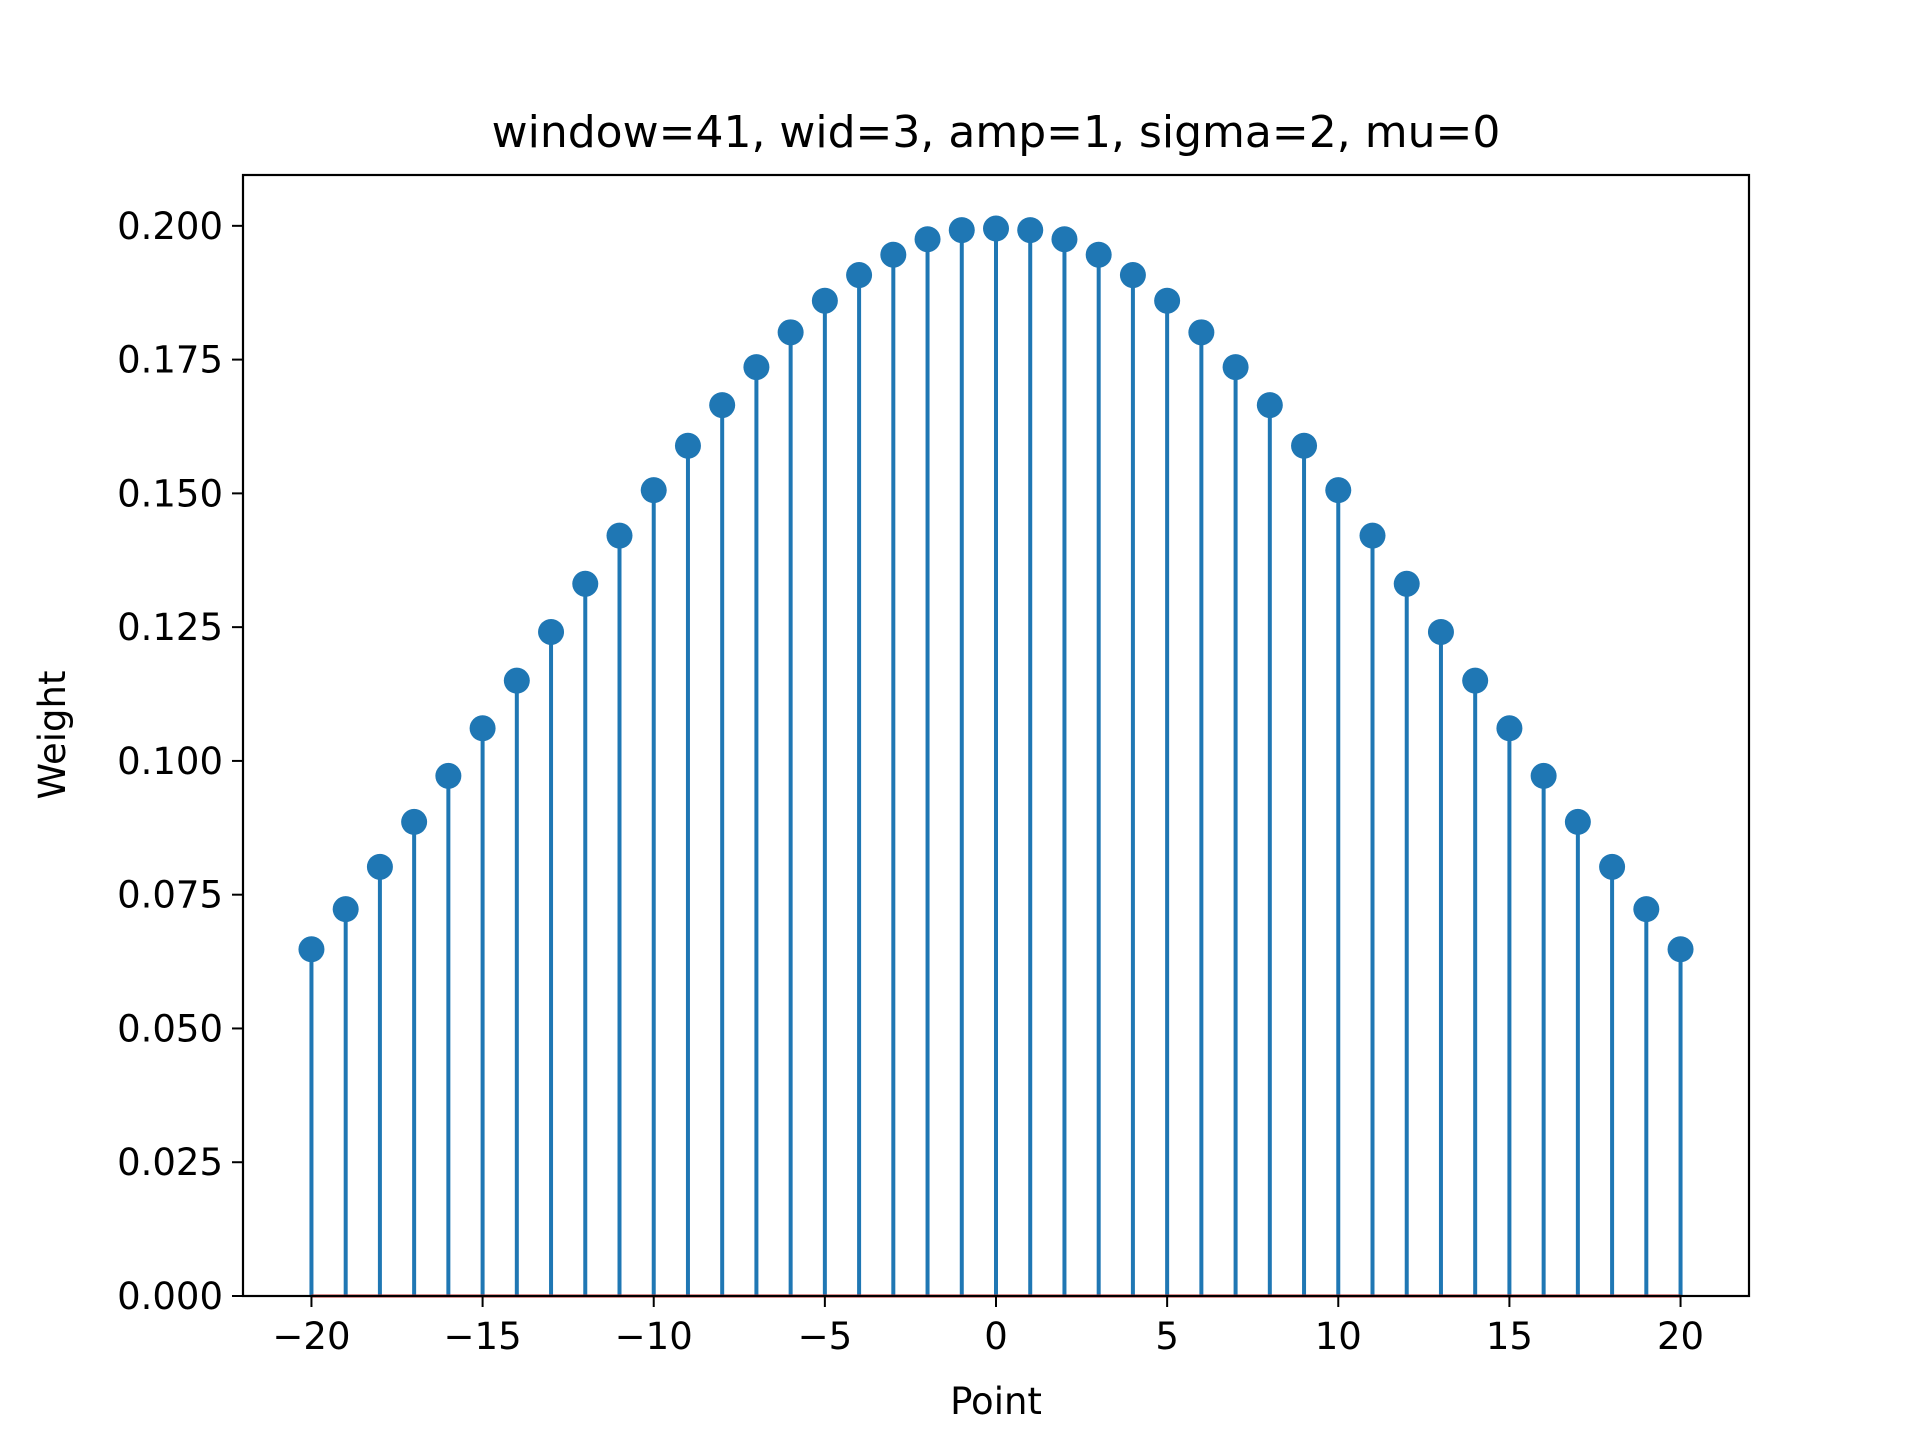  What do you see at coordinates (170, 761) in the screenshot?
I see `y-tick-label: 0.100` at bounding box center [170, 761].